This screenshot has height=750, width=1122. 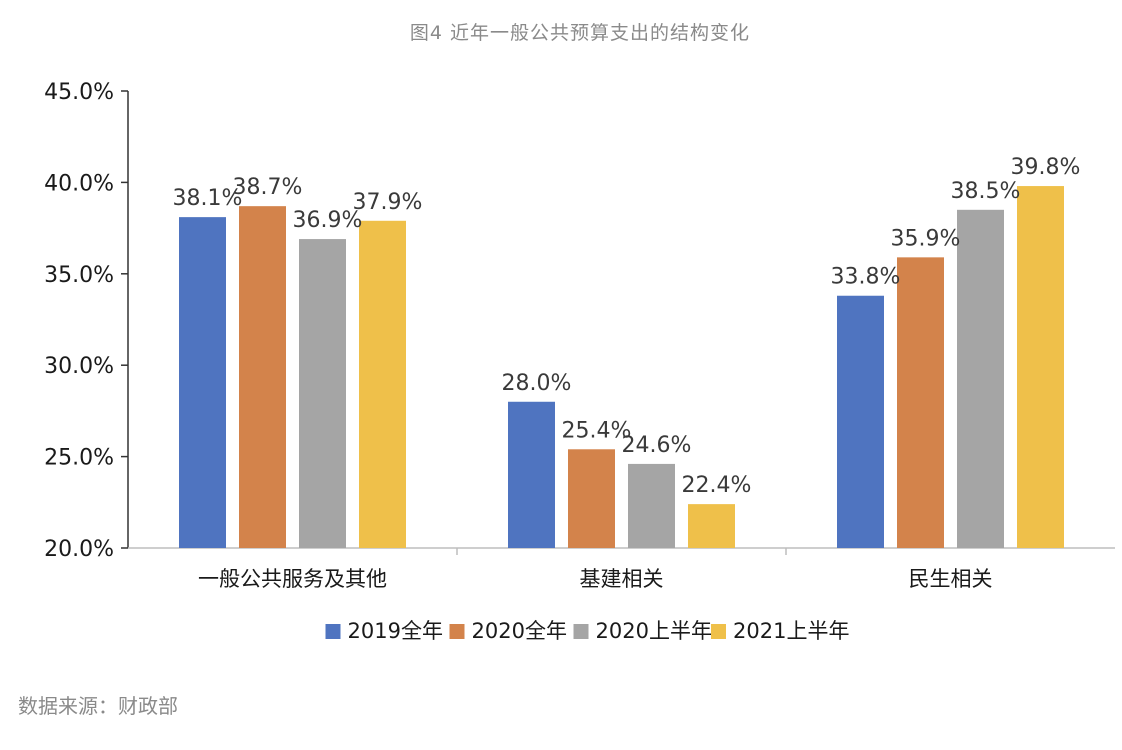 What do you see at coordinates (79, 366) in the screenshot?
I see `y-tick-label: 30.0%` at bounding box center [79, 366].